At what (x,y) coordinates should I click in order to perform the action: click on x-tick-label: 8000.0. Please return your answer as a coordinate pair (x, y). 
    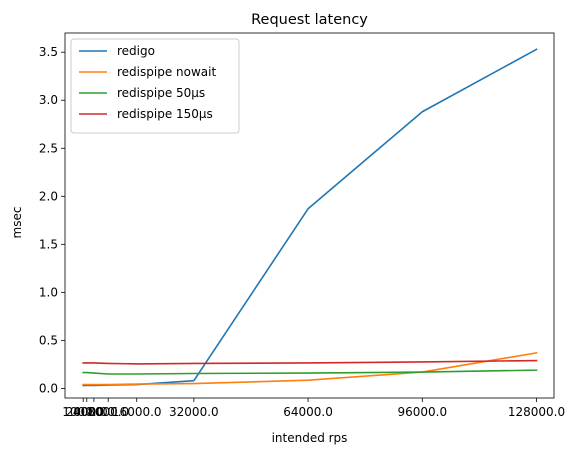
    Looking at the image, I should click on (108, 412).